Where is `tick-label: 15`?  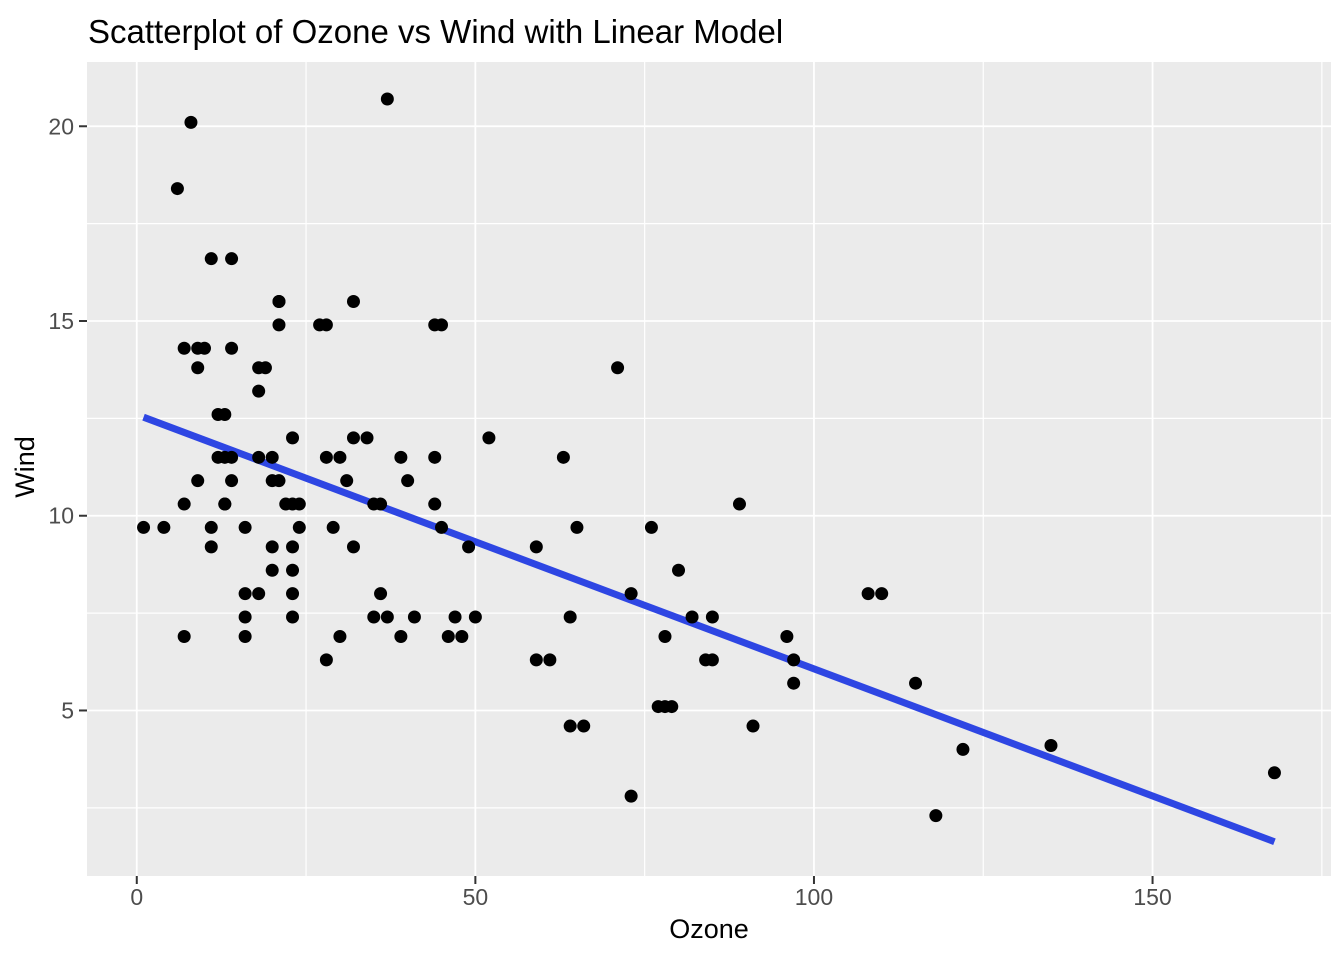
tick-label: 15 is located at coordinates (61, 321).